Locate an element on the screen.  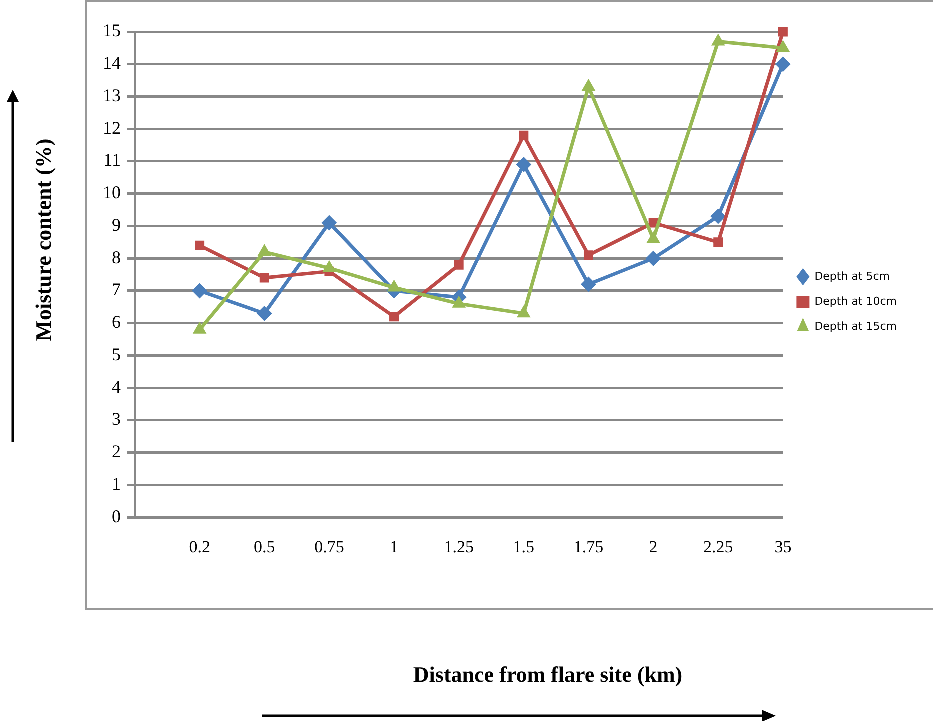
y-tick-label: 5 is located at coordinates (116, 354).